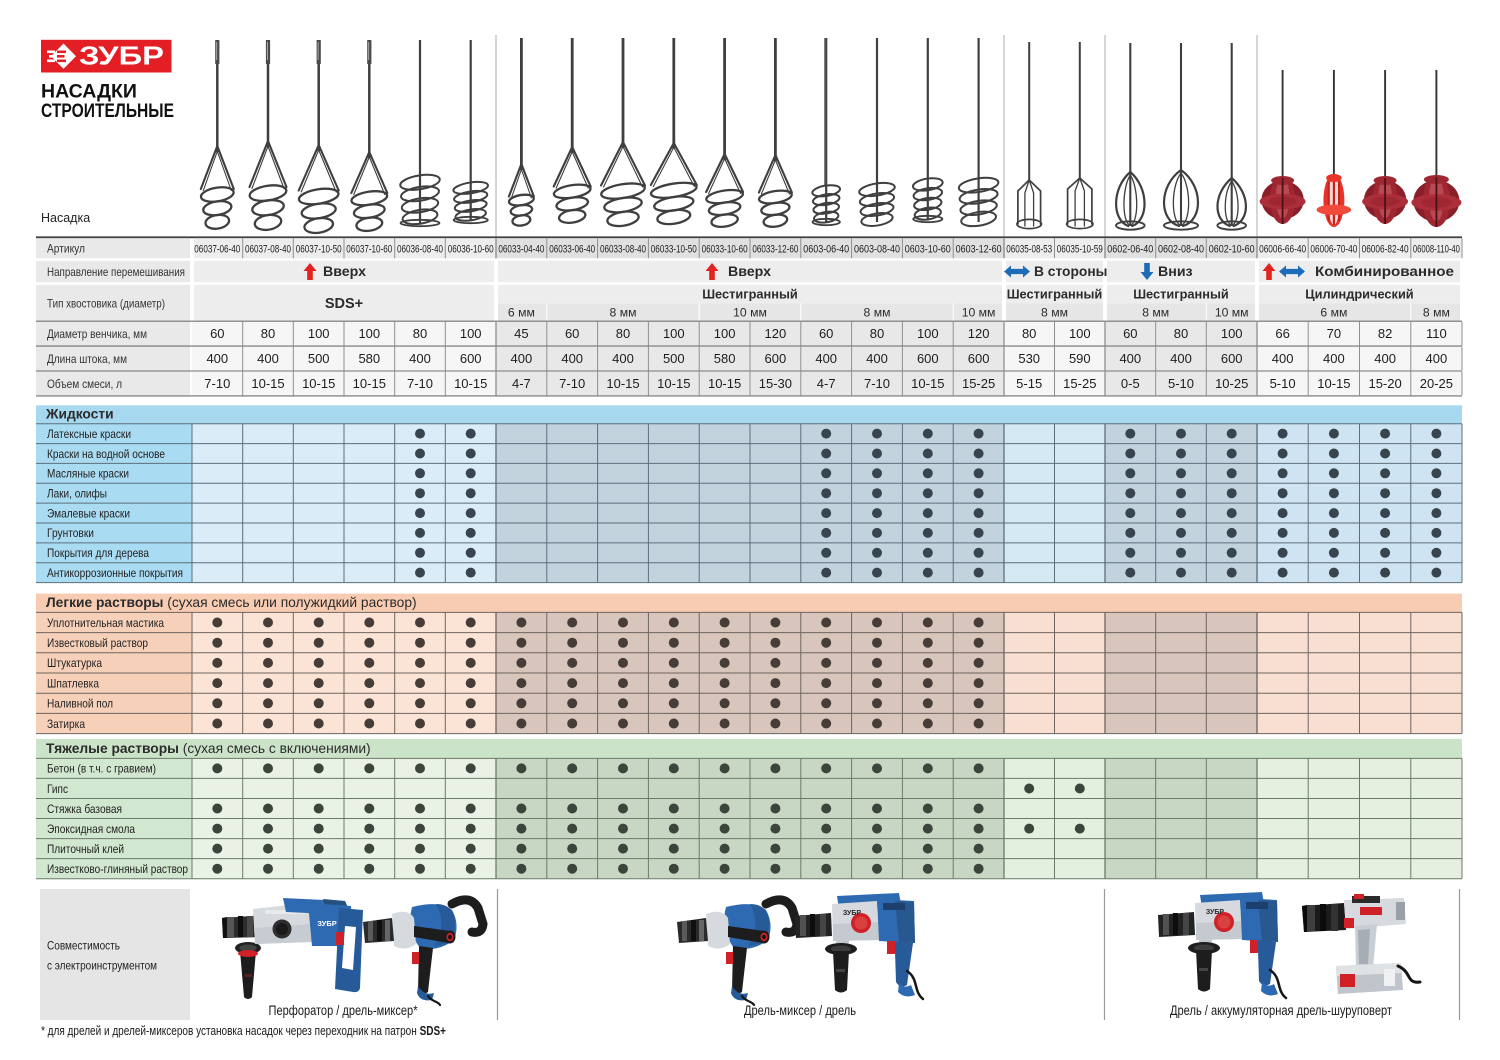 This screenshot has height=1060, width=1500. I want to click on svg-text: 06036-08-40, so click(420, 250).